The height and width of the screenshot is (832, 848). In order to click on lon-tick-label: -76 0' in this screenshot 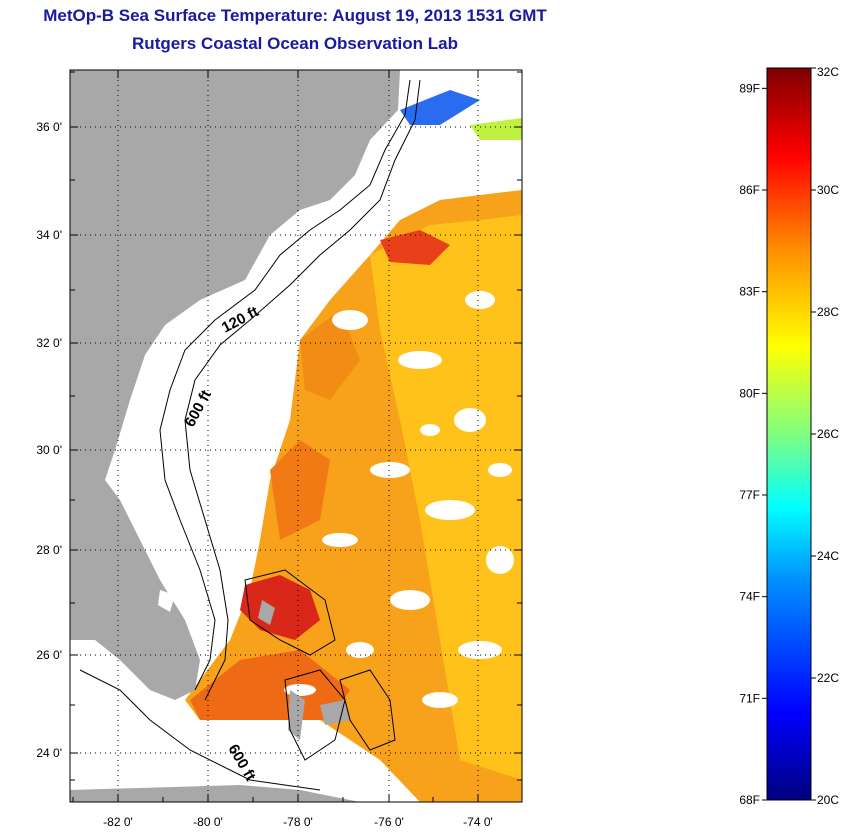, I will do `click(389, 822)`.